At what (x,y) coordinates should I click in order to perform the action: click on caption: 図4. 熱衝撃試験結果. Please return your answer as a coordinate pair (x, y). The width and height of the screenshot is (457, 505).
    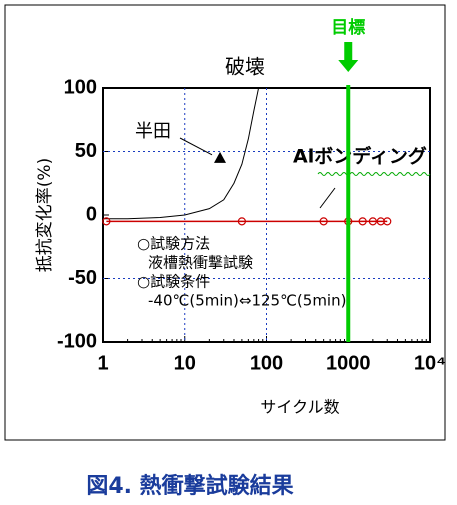
    Looking at the image, I should click on (189, 486).